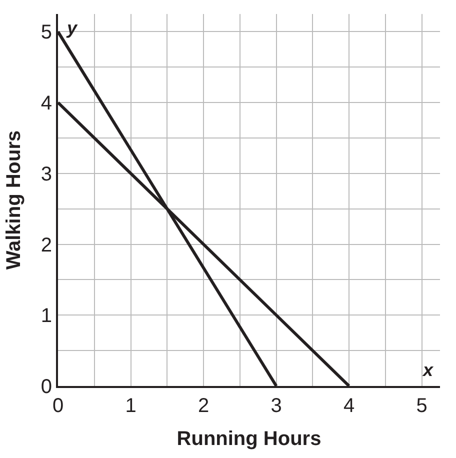  I want to click on y-tick-label: 4, so click(46, 103).